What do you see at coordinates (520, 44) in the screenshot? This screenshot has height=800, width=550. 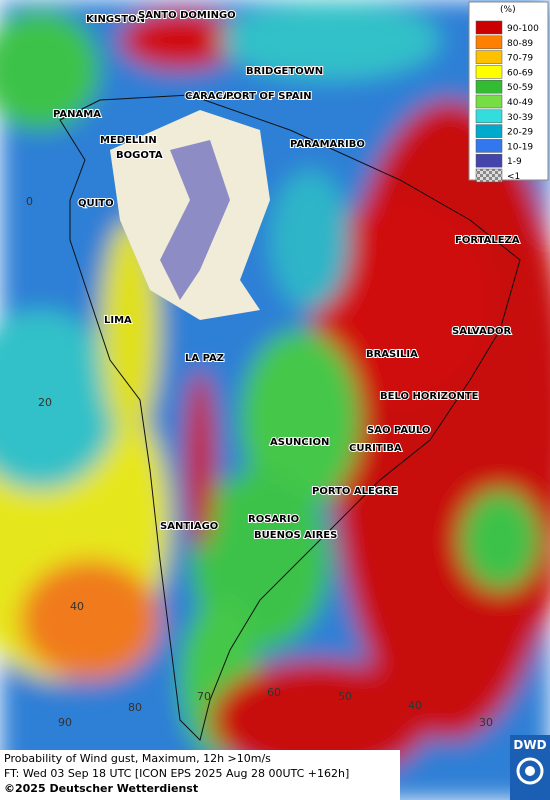 I see `legend-label: 80-89` at bounding box center [520, 44].